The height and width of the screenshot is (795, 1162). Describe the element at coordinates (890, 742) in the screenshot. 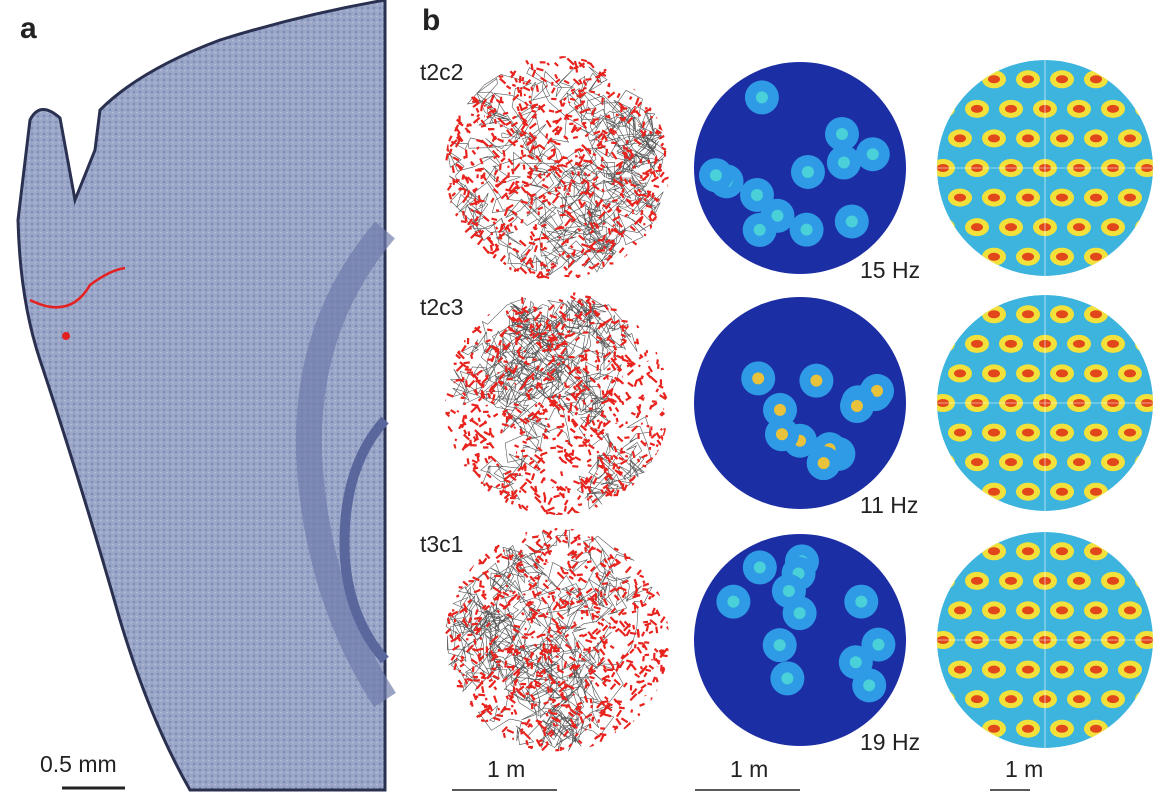

I see `peak-rate: 19 Hz` at that location.